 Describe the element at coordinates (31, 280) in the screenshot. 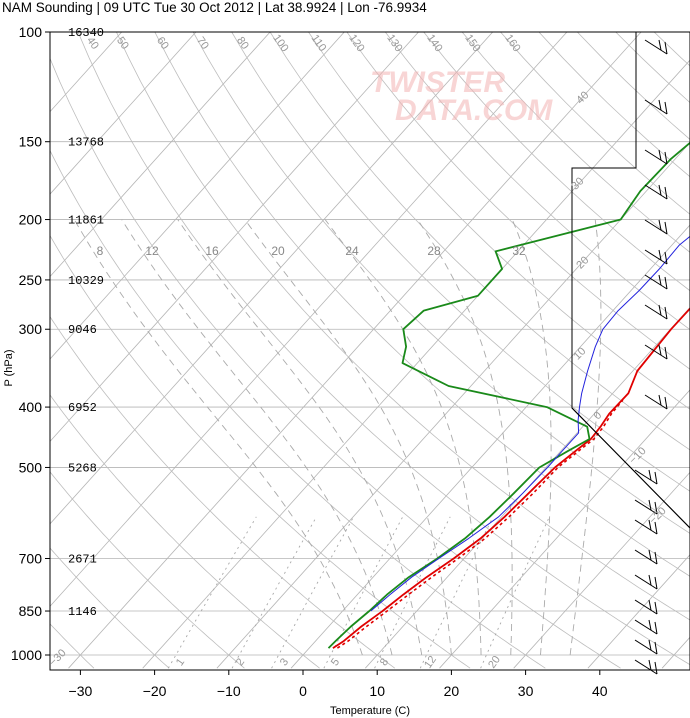

I see `y-tick-label: 250` at that location.